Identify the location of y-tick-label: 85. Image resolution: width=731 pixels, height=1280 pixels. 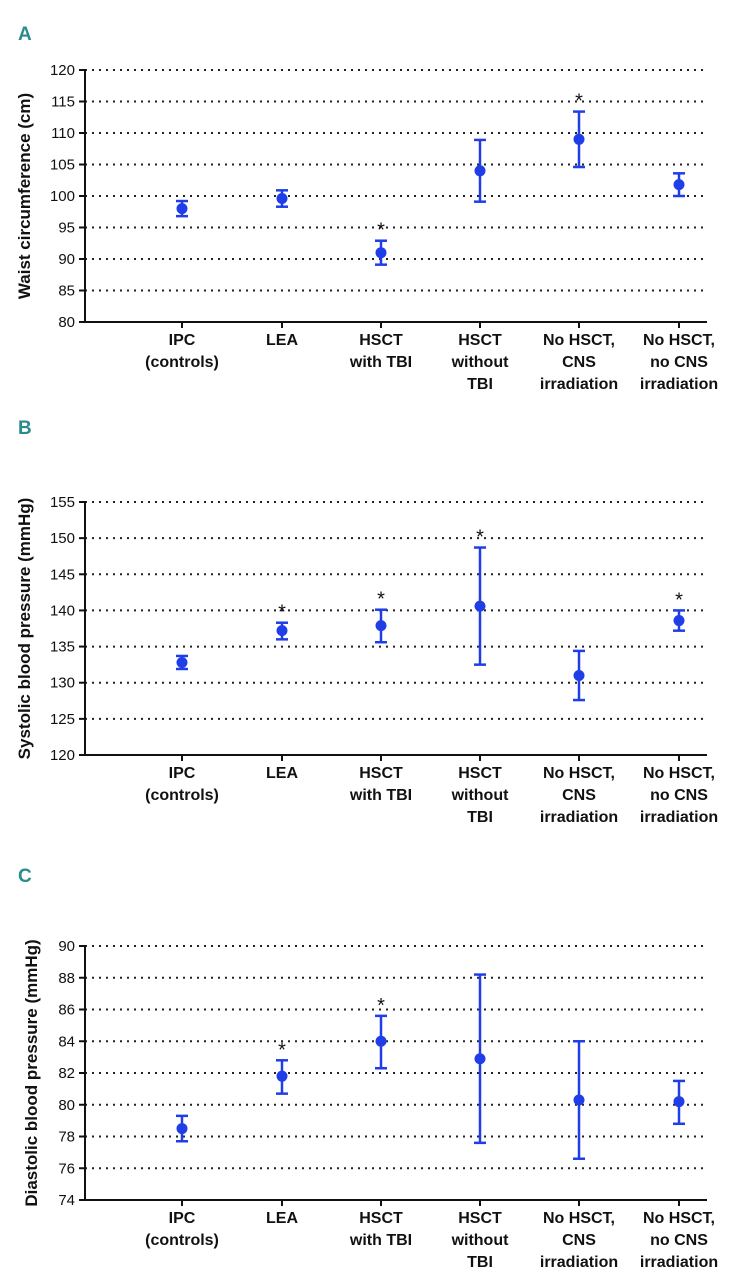
(66, 291).